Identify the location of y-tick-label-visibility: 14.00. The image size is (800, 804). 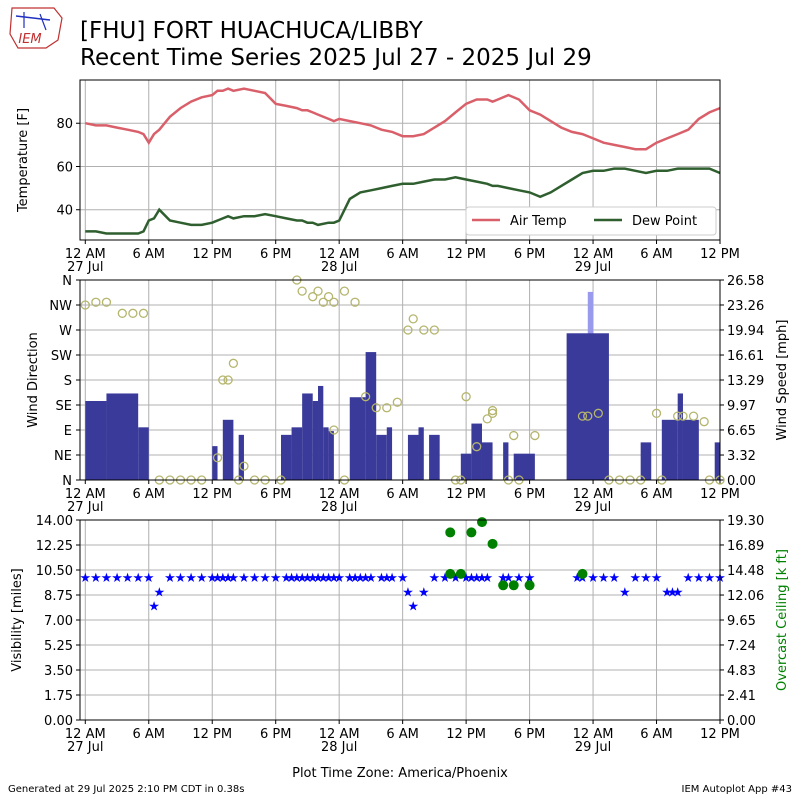
(54, 521).